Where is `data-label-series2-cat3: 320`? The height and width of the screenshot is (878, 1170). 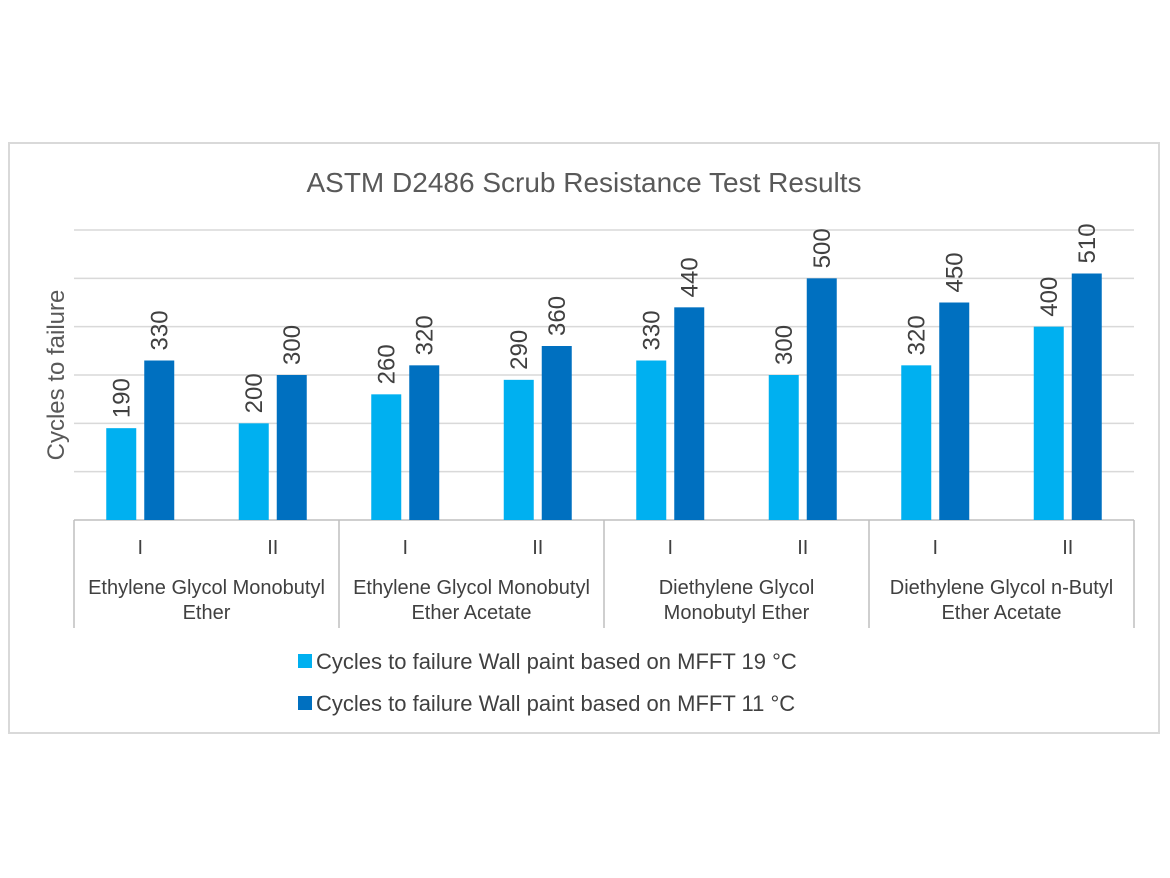
data-label-series2-cat3: 320 is located at coordinates (424, 335).